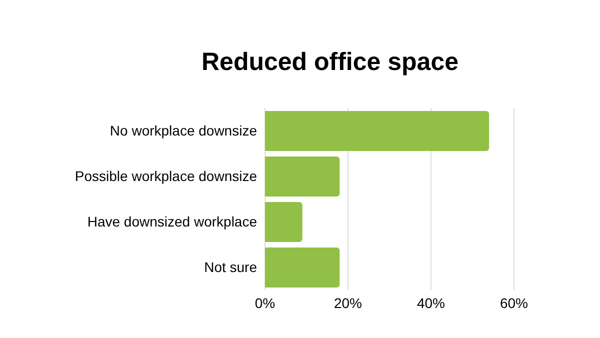 The image size is (600, 338). I want to click on y-tick-label: Have downsized workplace, so click(172, 222).